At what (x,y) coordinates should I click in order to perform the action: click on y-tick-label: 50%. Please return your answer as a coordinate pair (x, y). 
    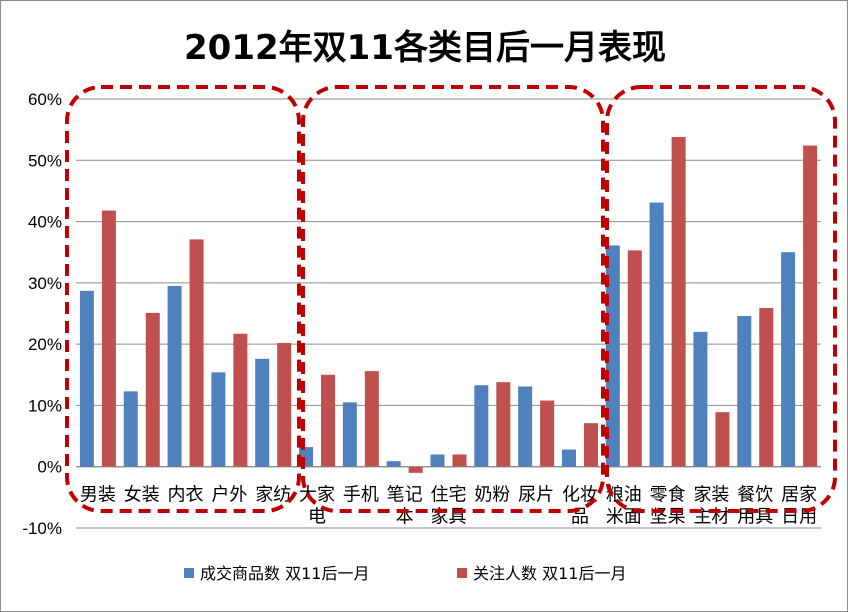
    Looking at the image, I should click on (45, 160).